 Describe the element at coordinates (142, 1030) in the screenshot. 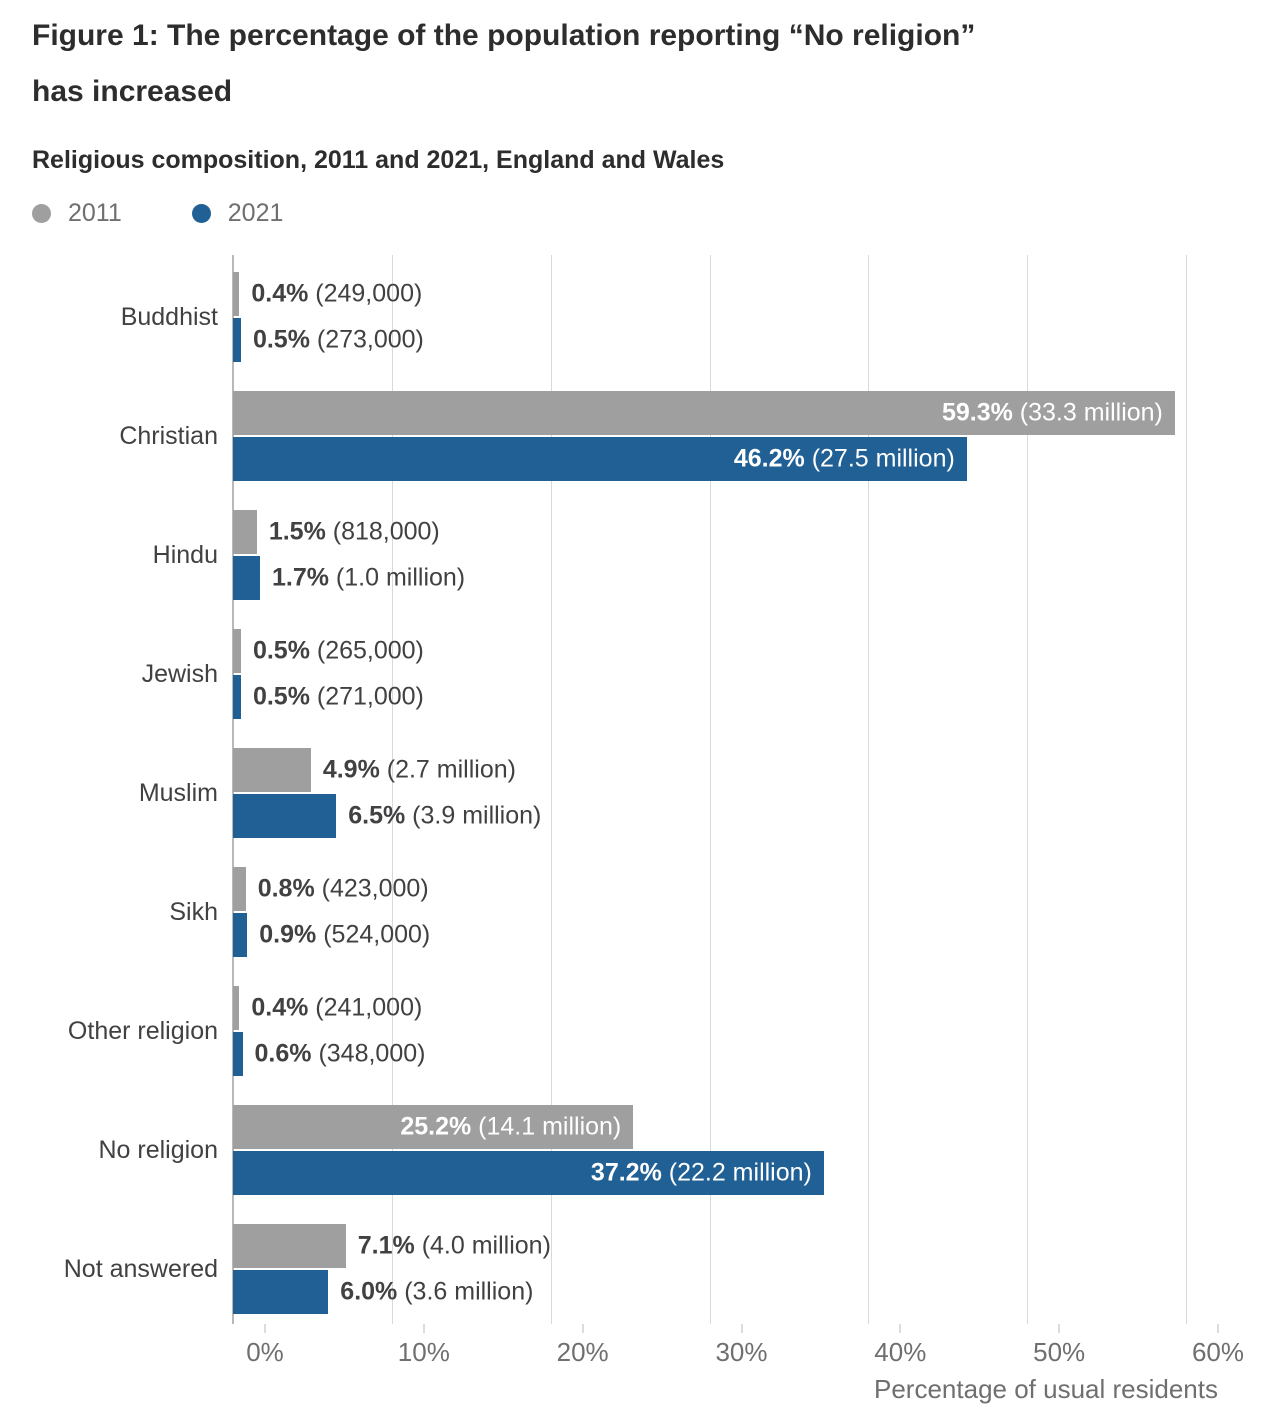

I see `category-label-other-religion: Other religion` at that location.